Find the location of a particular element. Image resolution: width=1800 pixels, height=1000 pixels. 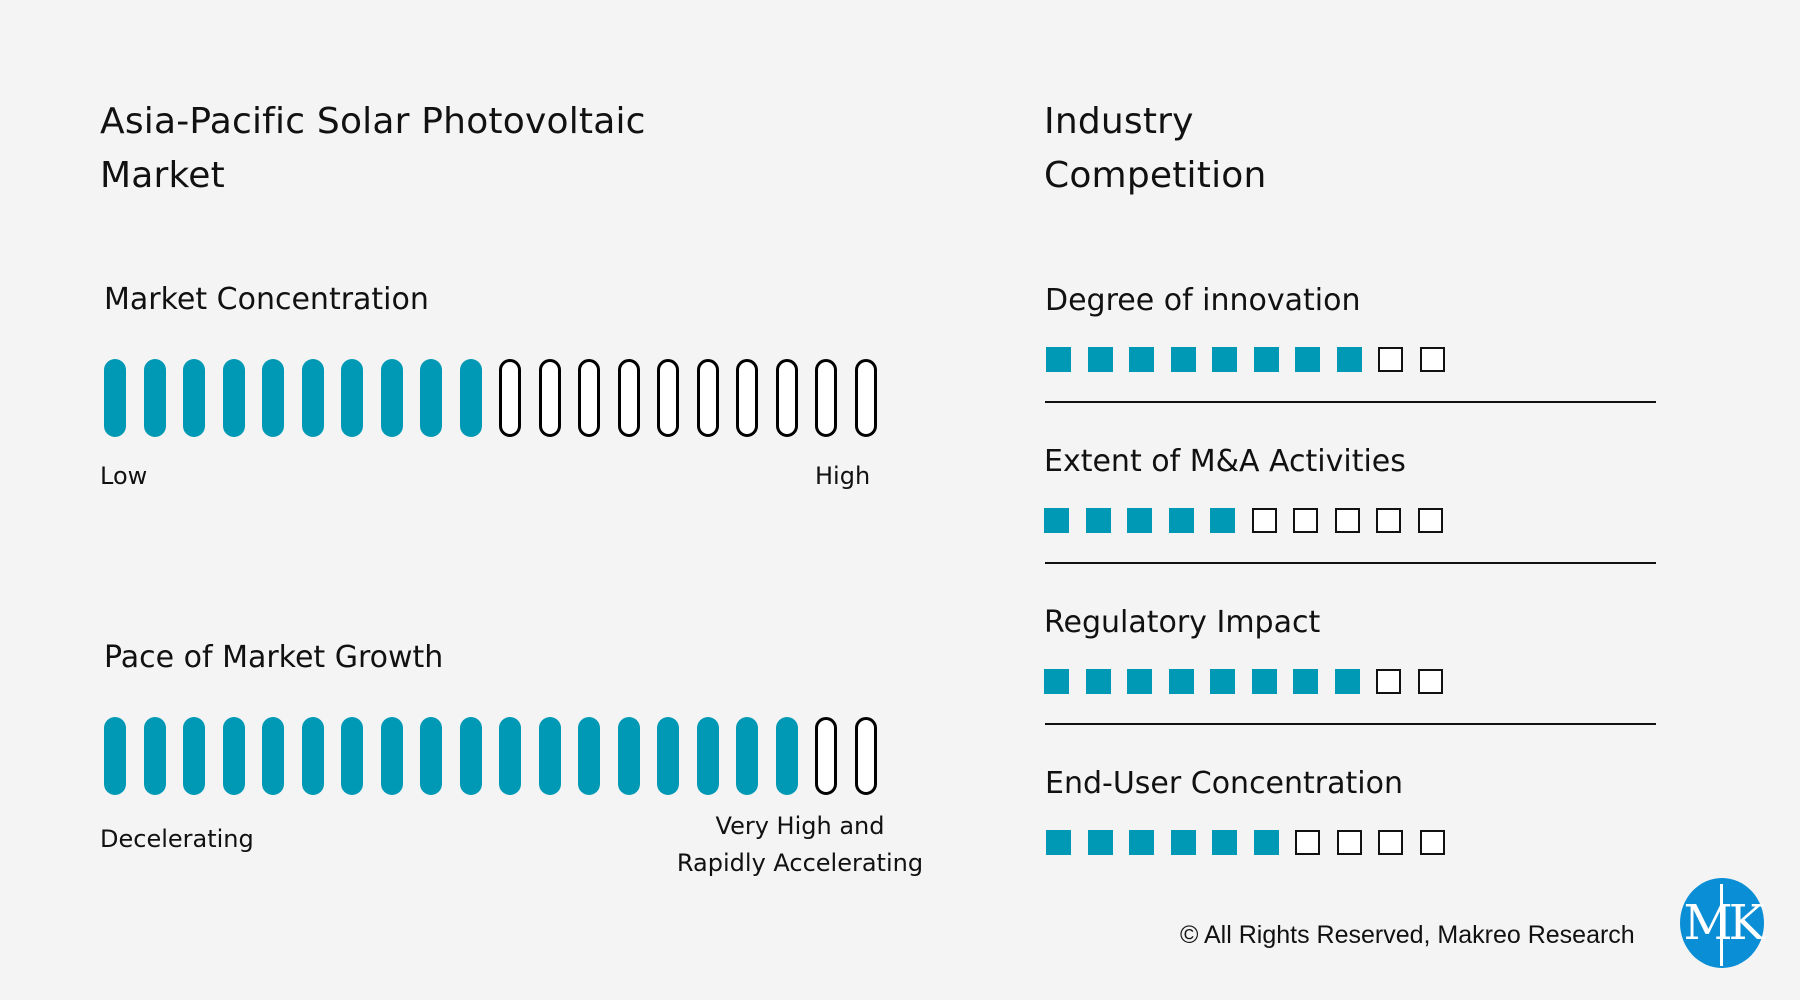

logo-text: MK is located at coordinates (1723, 923).